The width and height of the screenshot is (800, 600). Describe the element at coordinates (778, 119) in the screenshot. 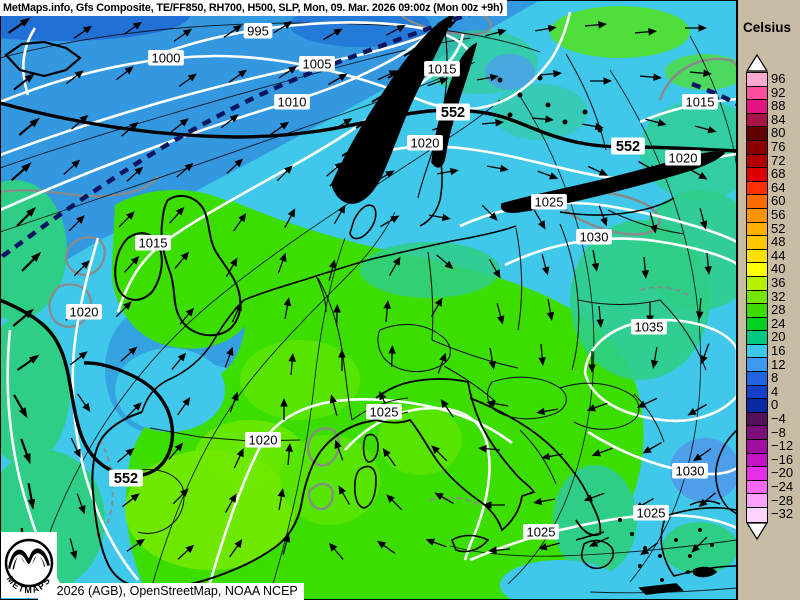

I see `legend-value: 84` at that location.